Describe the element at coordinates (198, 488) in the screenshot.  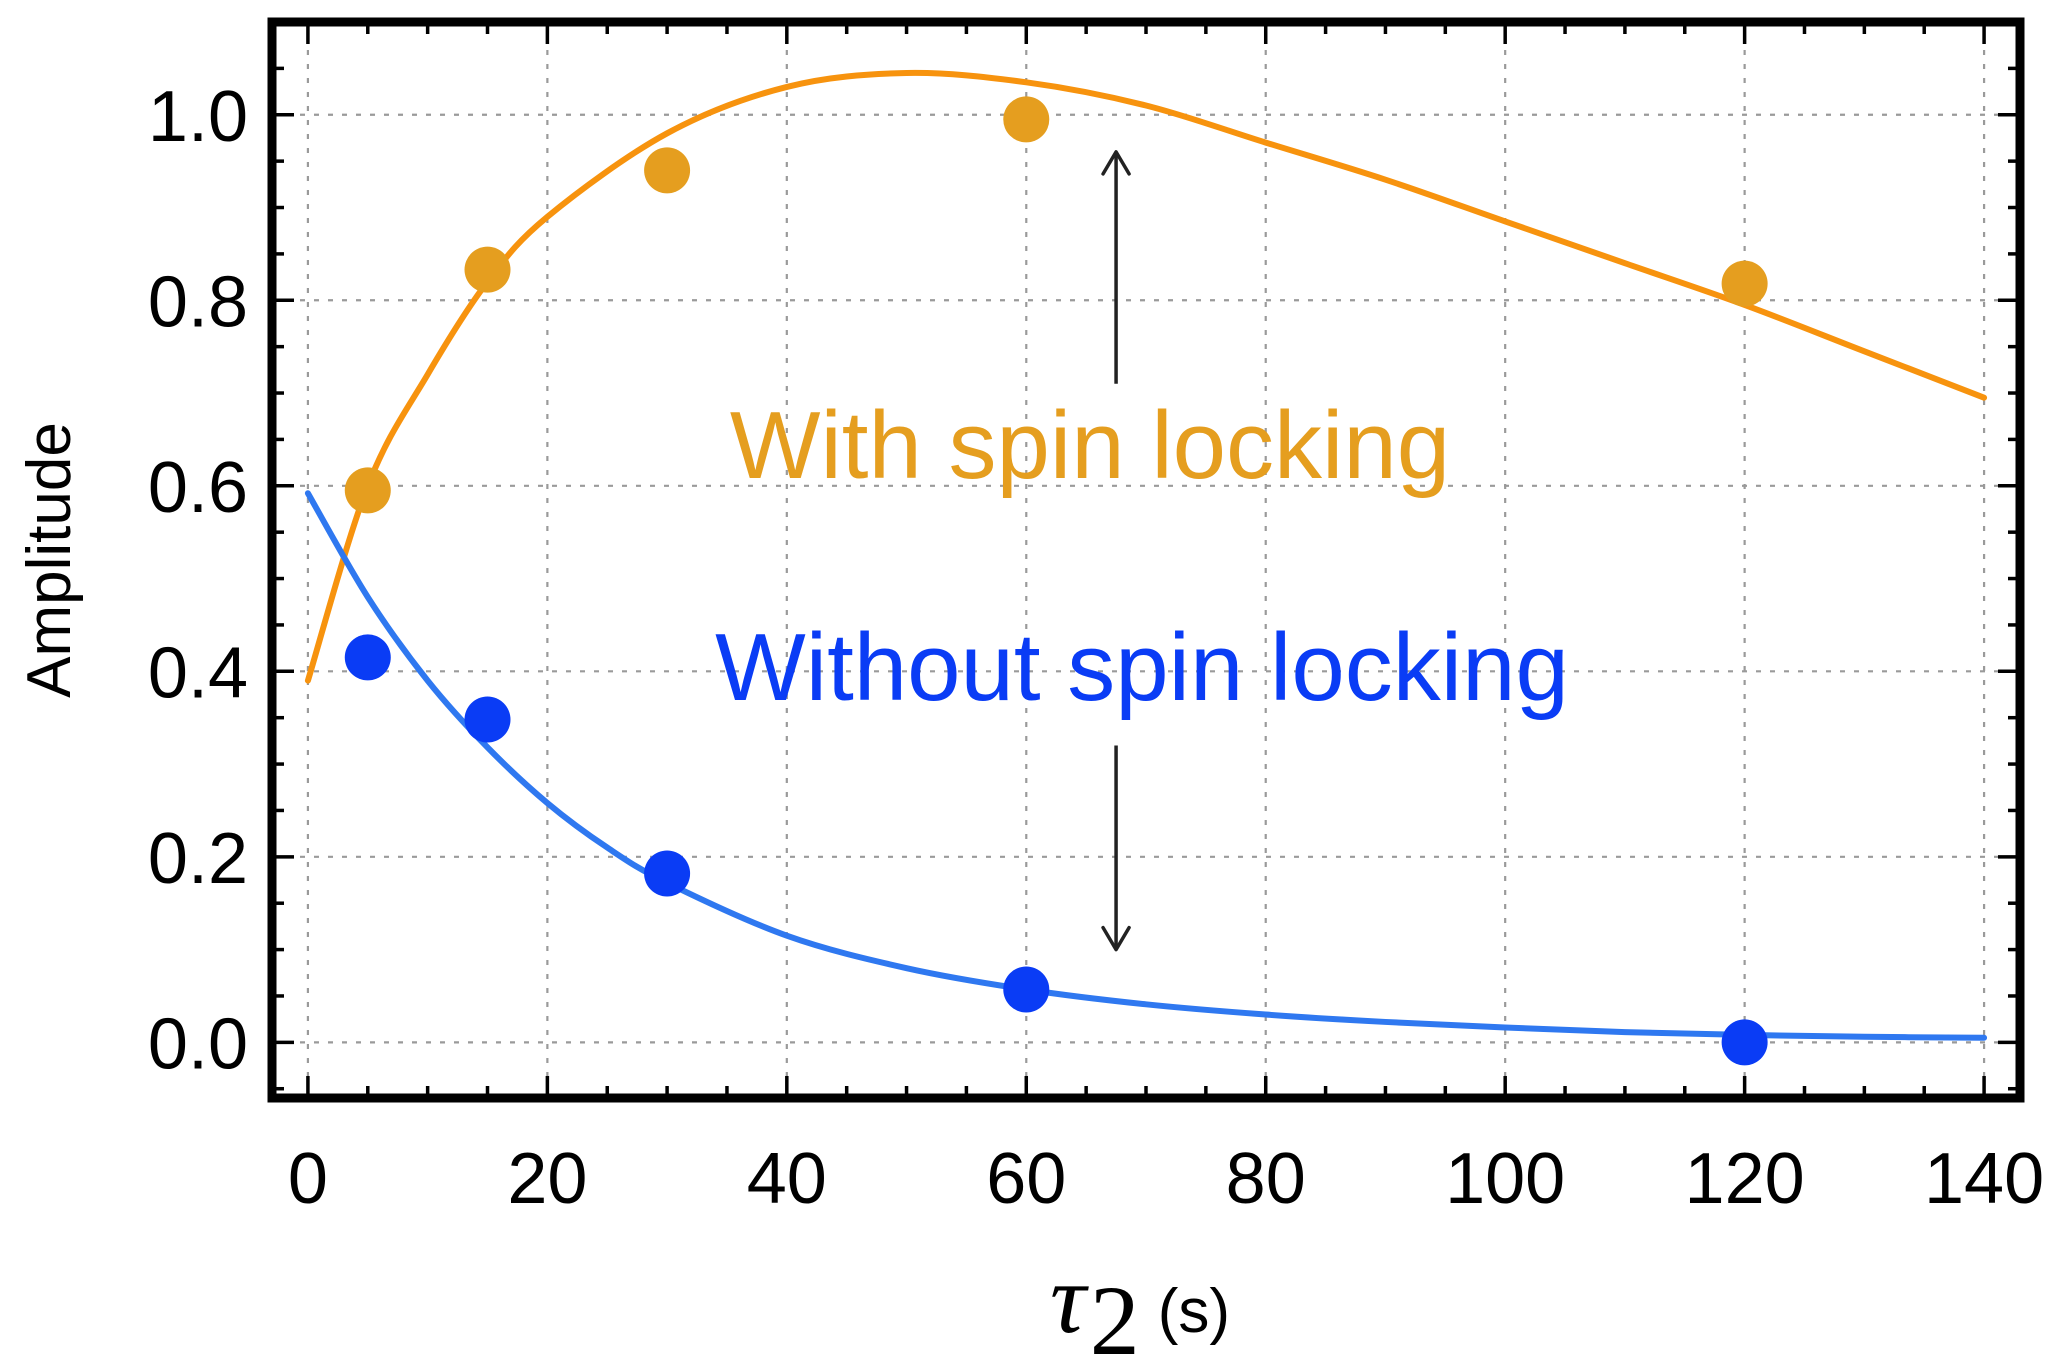
I see `y-tick-label: 0.6` at that location.